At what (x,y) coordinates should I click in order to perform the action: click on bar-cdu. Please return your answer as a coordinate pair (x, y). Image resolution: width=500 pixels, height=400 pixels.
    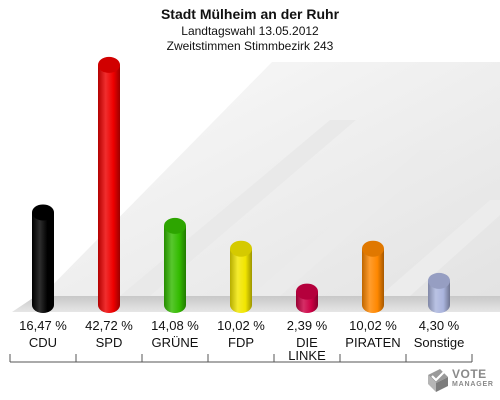
    Looking at the image, I should click on (43, 258).